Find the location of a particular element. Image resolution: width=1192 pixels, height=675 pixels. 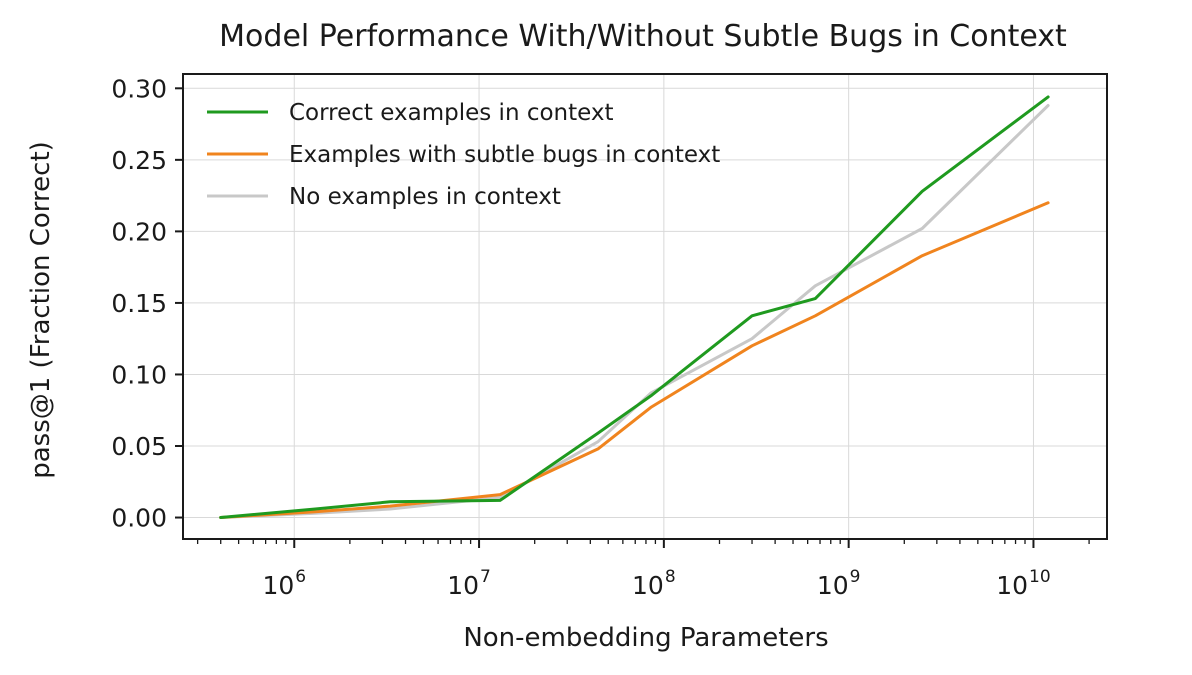

y-tick-label: 0.00 is located at coordinates (139, 518).